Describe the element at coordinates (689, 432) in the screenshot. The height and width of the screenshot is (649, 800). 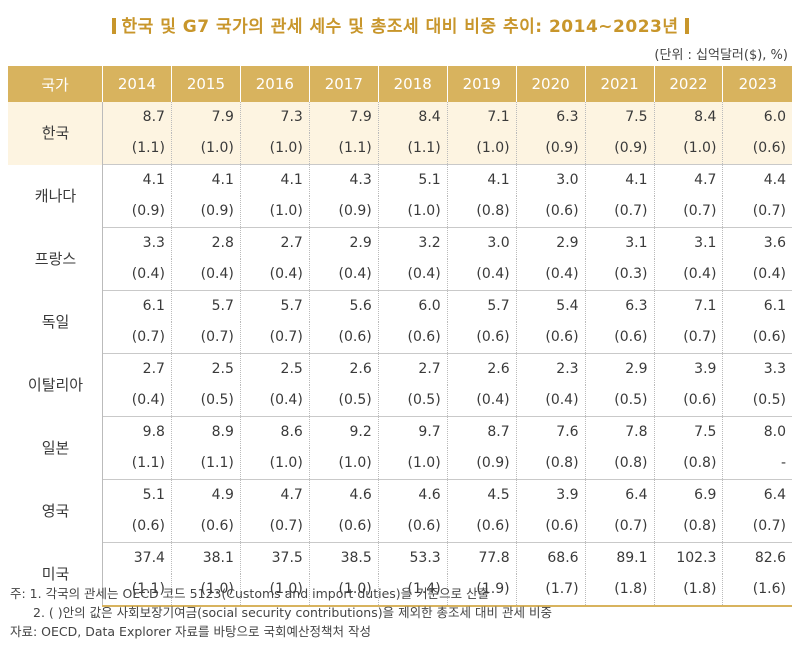
I see `tariff-value-cell: 7.5` at that location.